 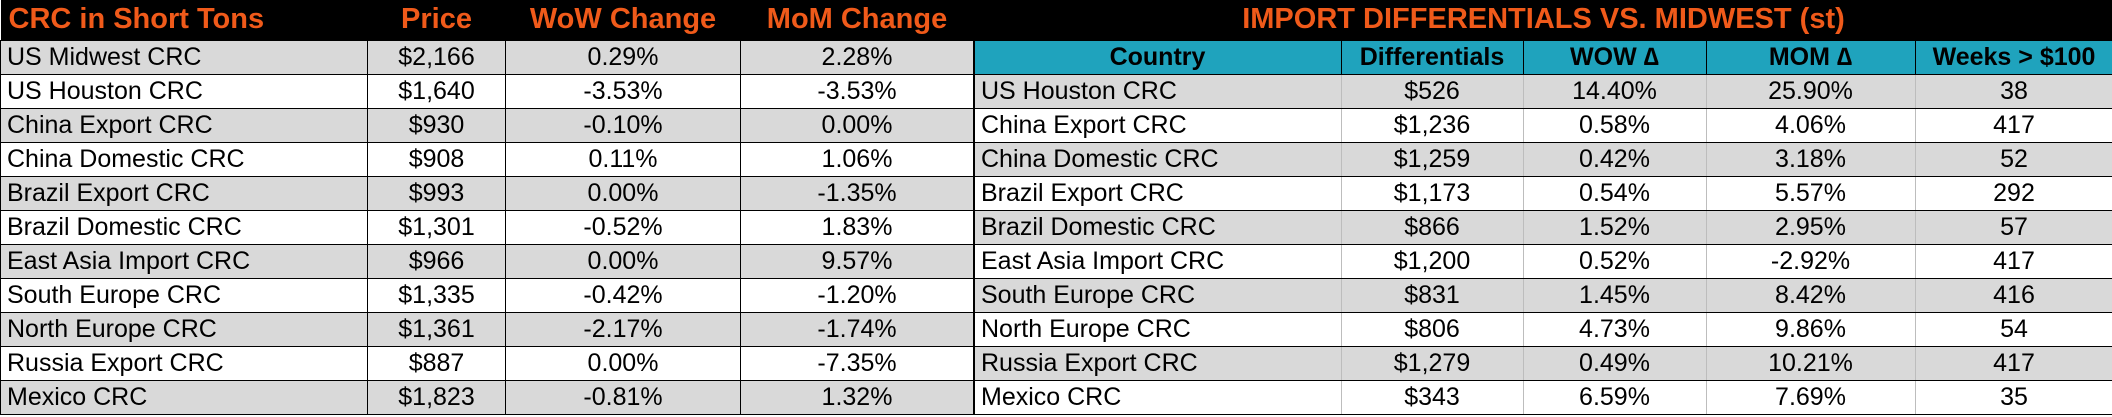 I want to click on table-row: US Houston CRC $1,640 -3.53% -3.53%, so click(x=487, y=91).